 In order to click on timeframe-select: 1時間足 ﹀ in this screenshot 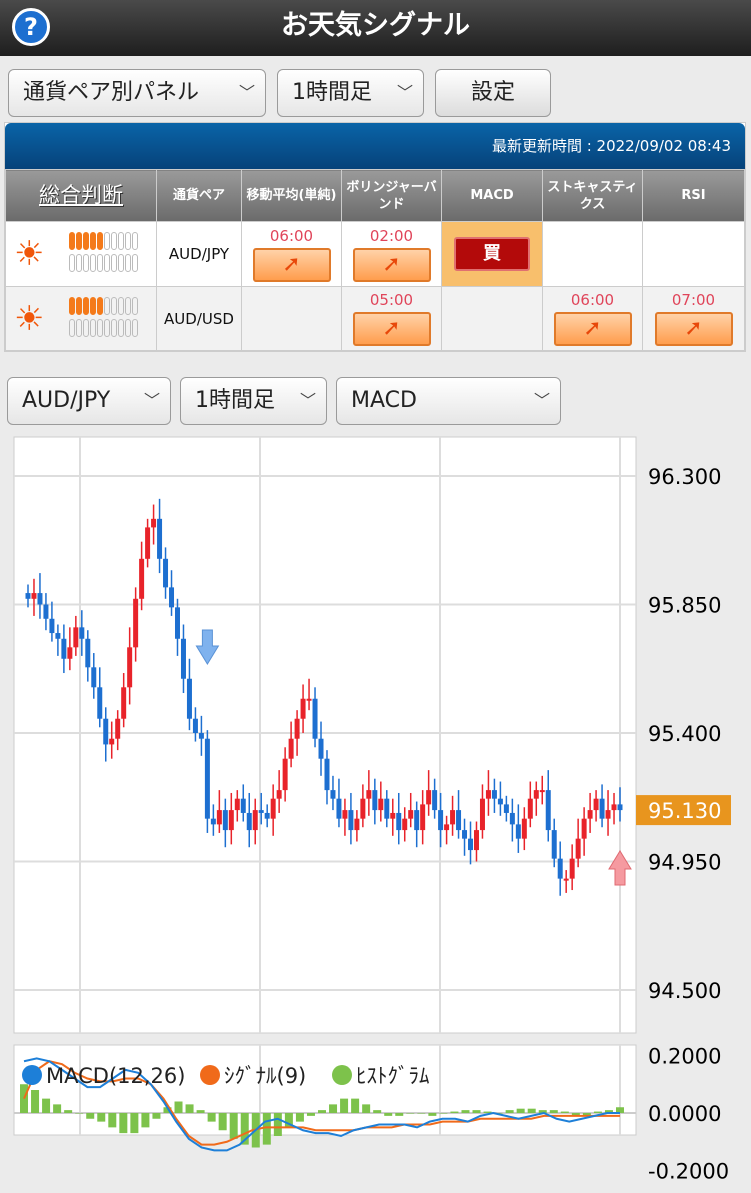, I will do `click(350, 93)`.